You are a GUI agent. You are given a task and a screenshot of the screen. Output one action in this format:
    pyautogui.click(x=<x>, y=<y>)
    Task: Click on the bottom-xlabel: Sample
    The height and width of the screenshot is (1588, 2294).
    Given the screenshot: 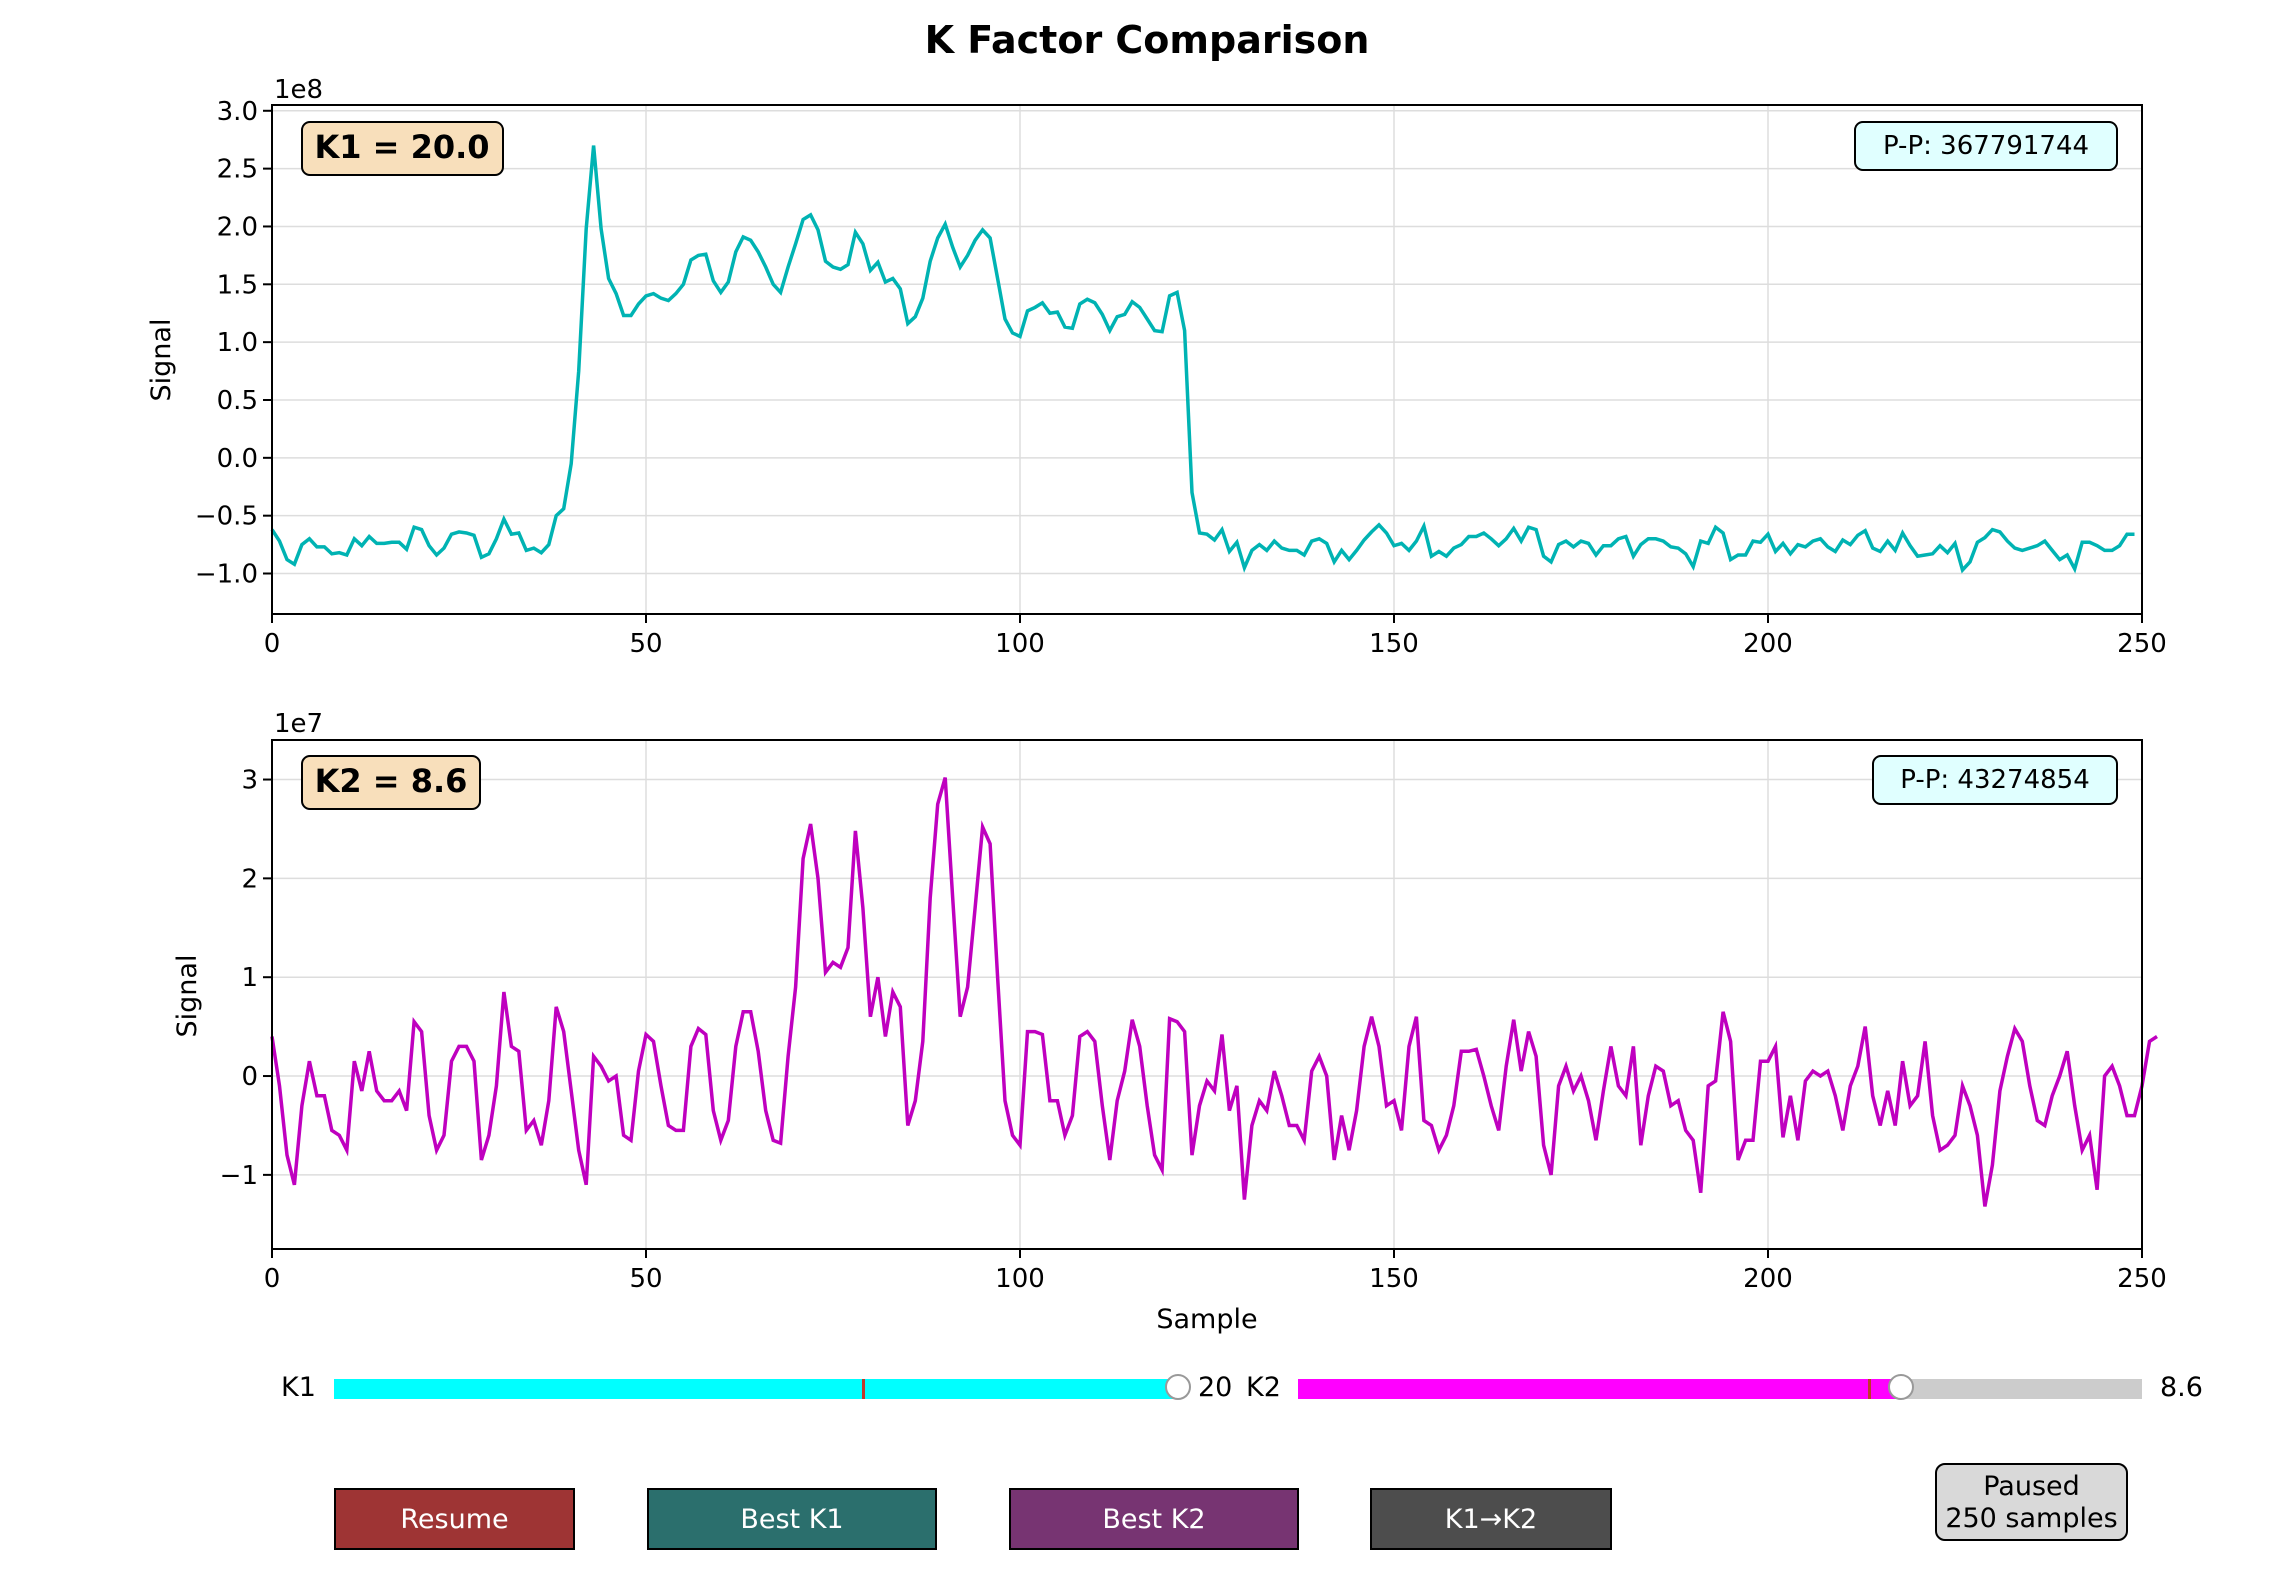 What is the action you would take?
    pyautogui.click(x=1206, y=1319)
    